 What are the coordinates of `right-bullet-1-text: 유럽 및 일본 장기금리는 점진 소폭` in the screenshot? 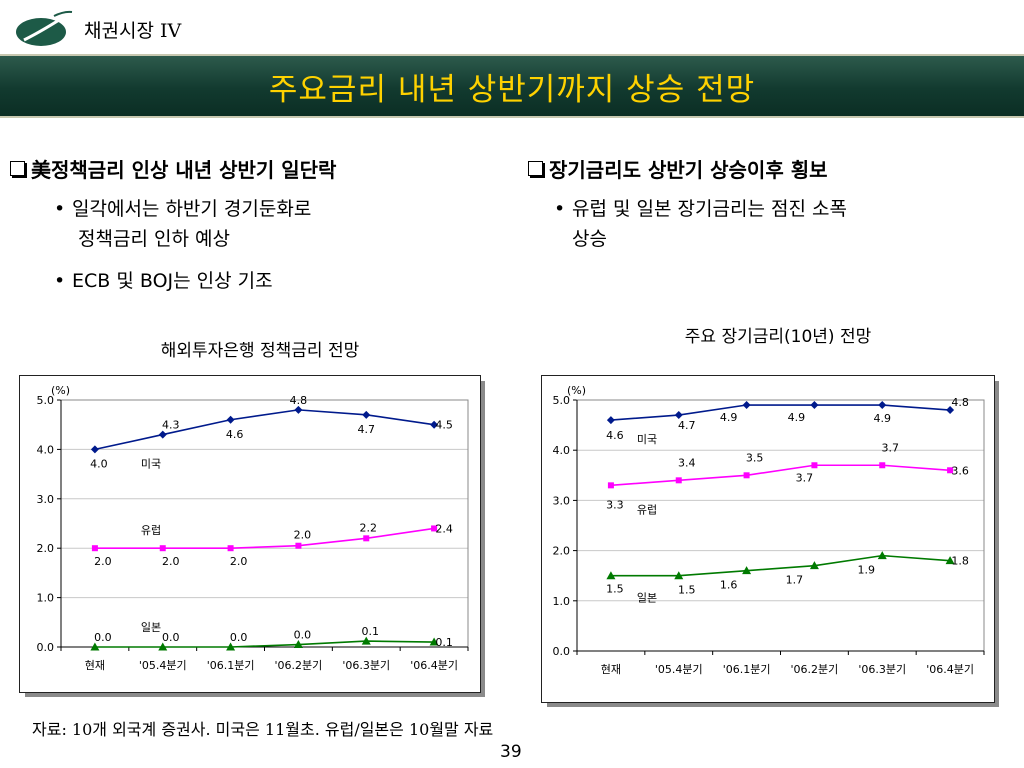 It's located at (709, 209).